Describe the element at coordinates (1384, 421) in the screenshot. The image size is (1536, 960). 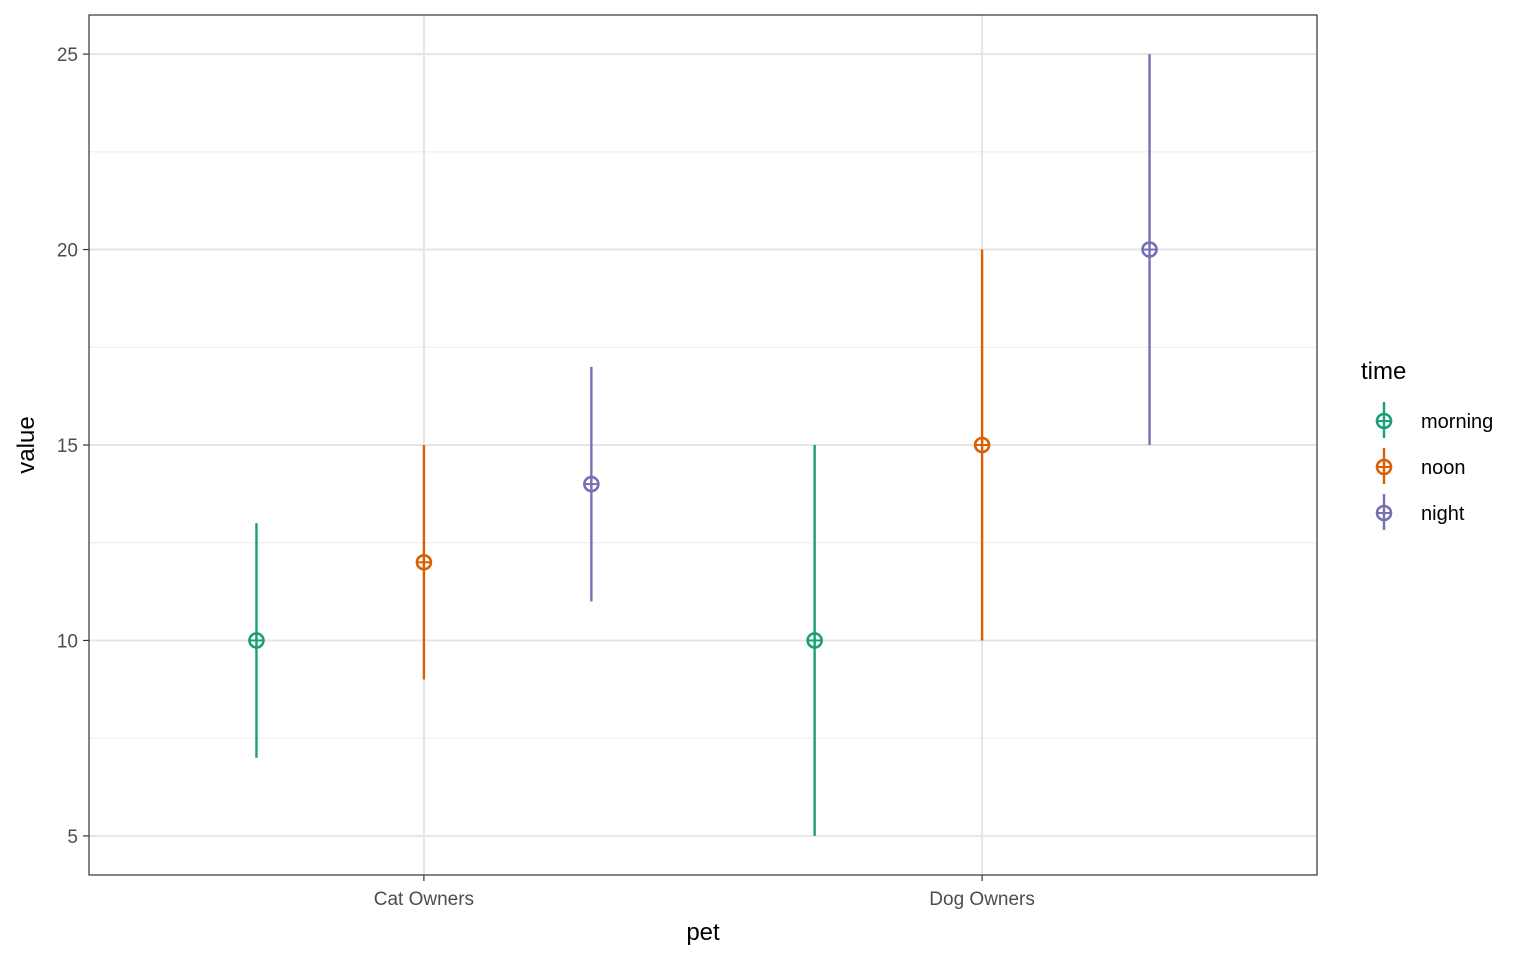
I see `legend-key-morning` at that location.